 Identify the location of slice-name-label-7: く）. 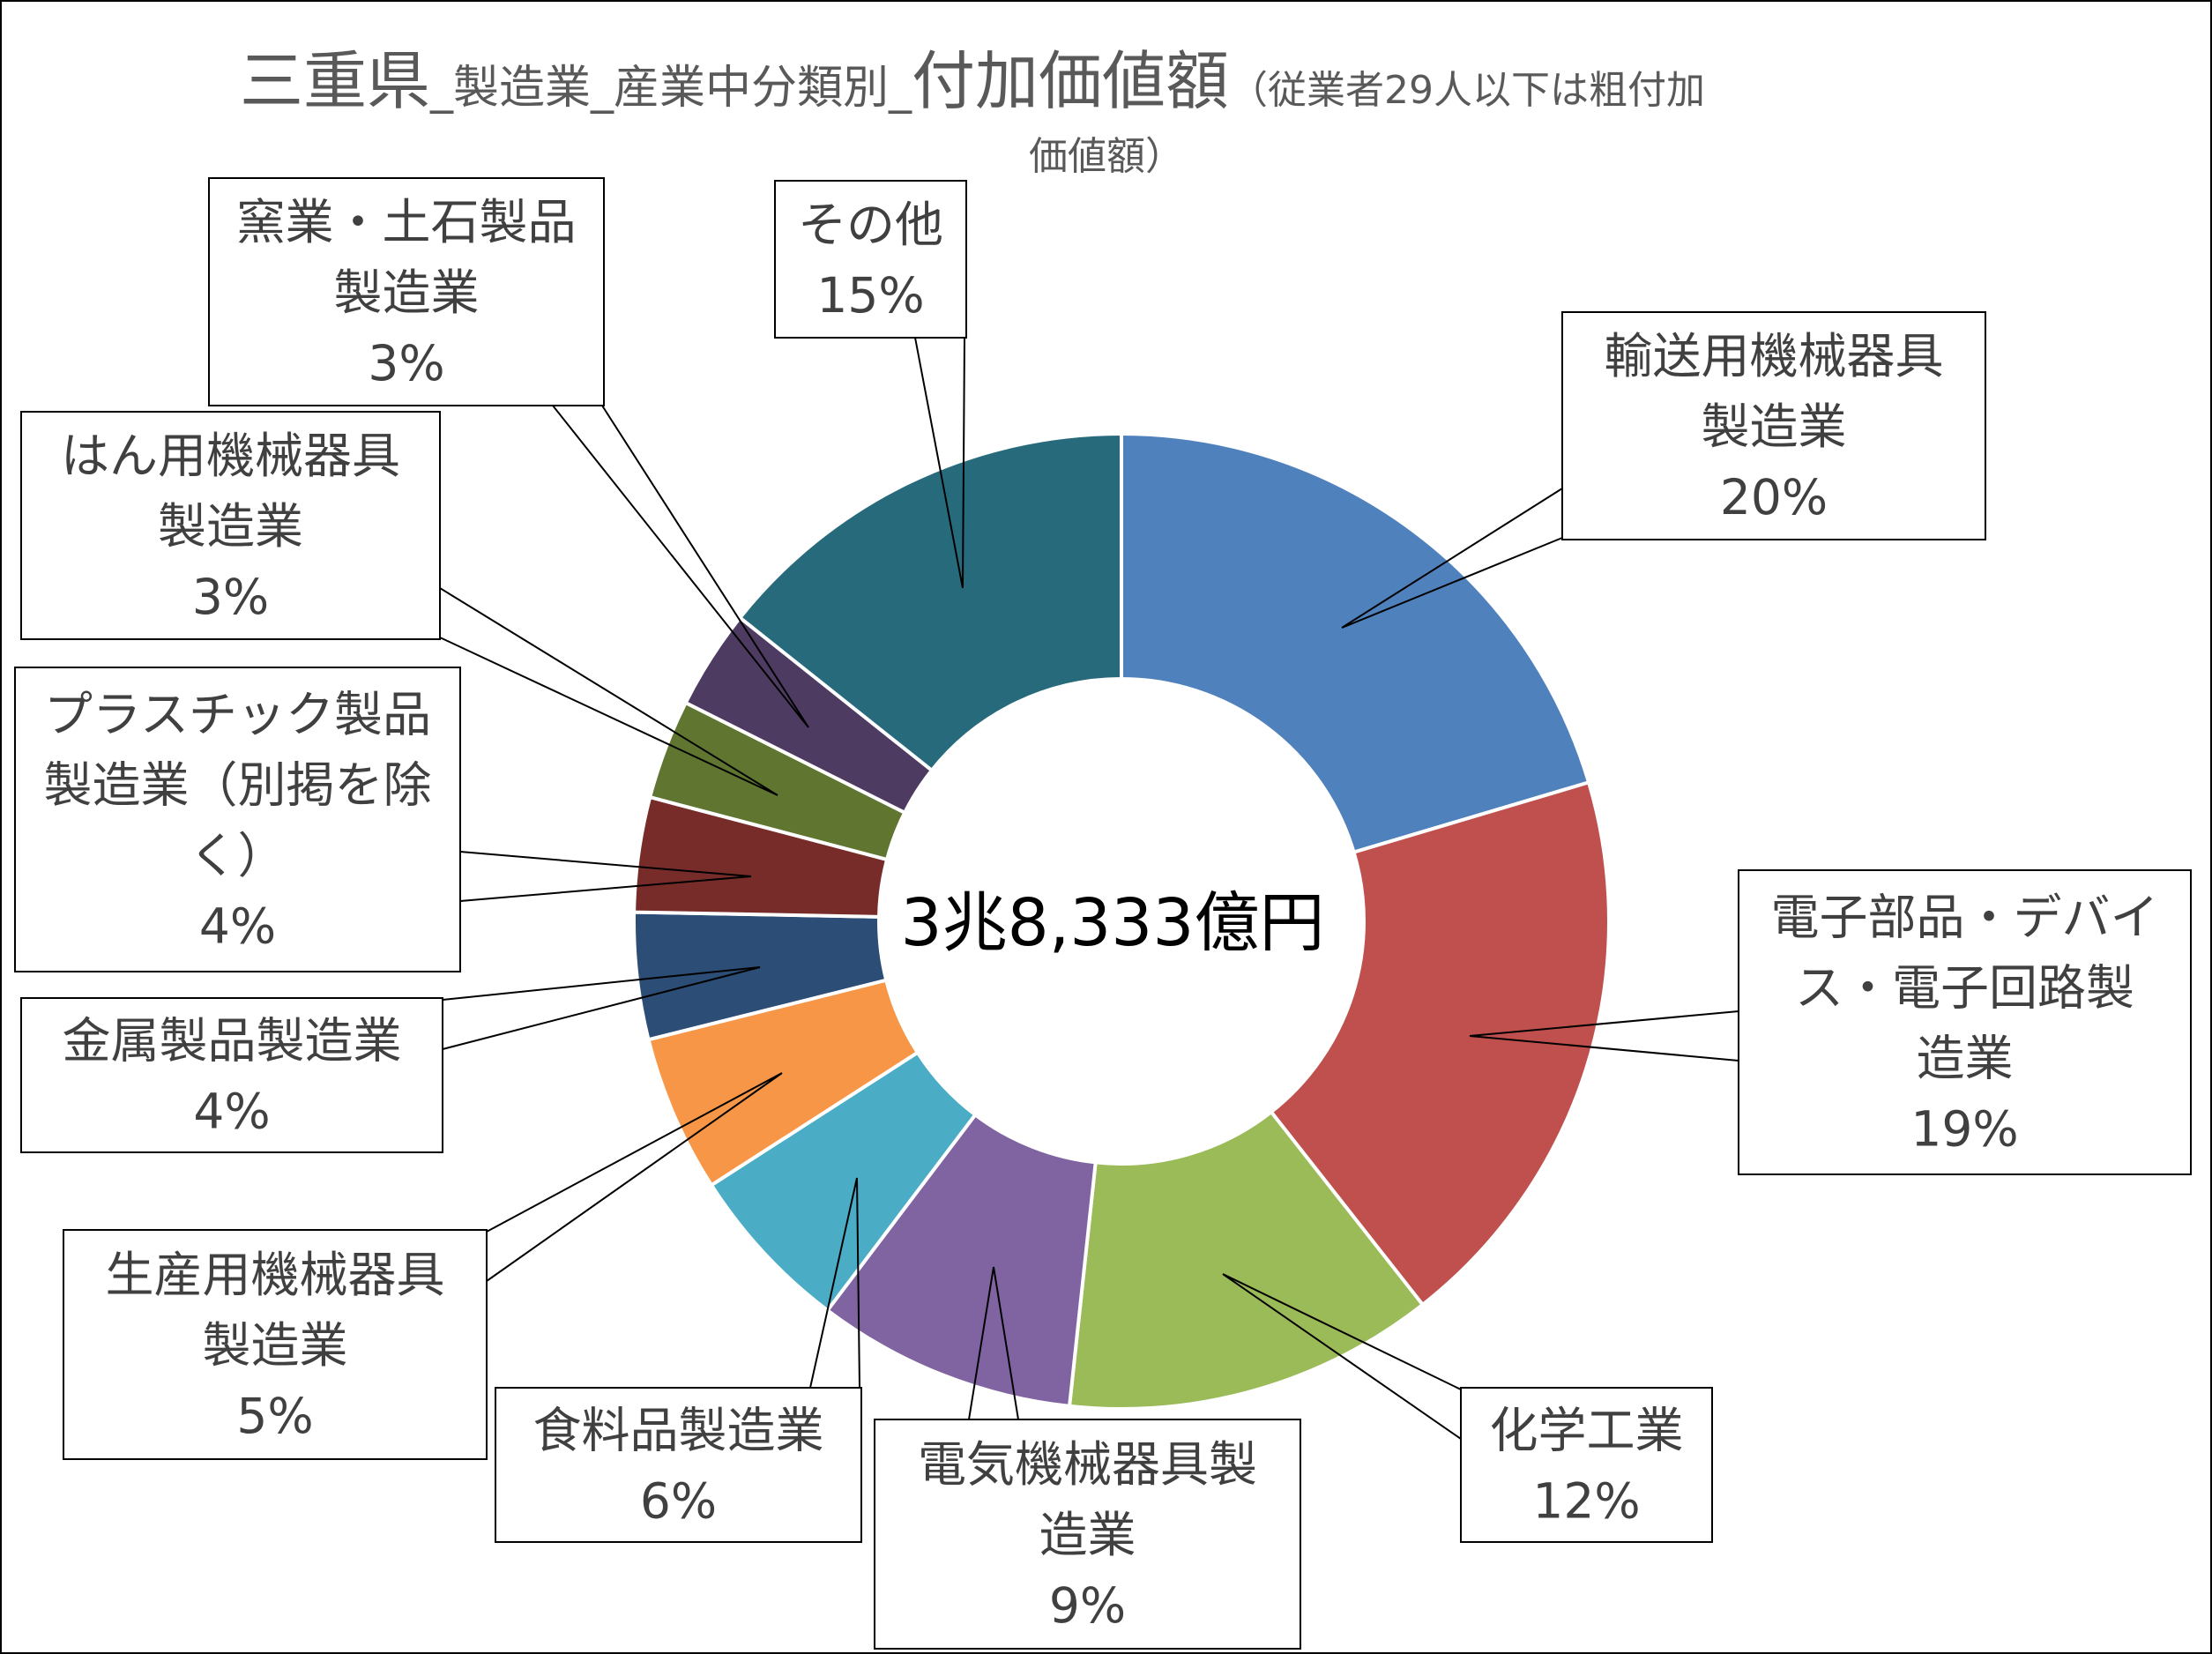
(238, 856).